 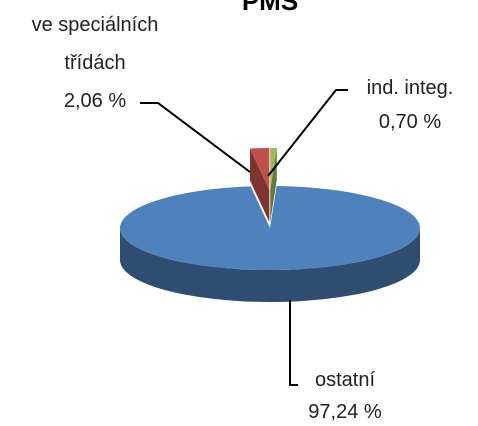 I want to click on category-label: ve speciálních třídách, so click(x=95, y=44).